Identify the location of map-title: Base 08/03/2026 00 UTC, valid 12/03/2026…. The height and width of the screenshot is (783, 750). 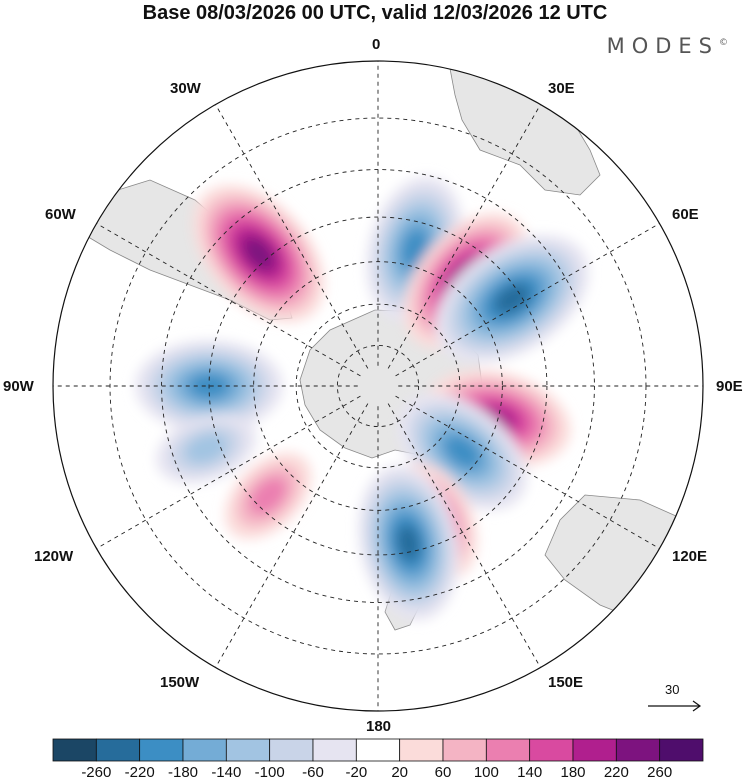
(375, 13).